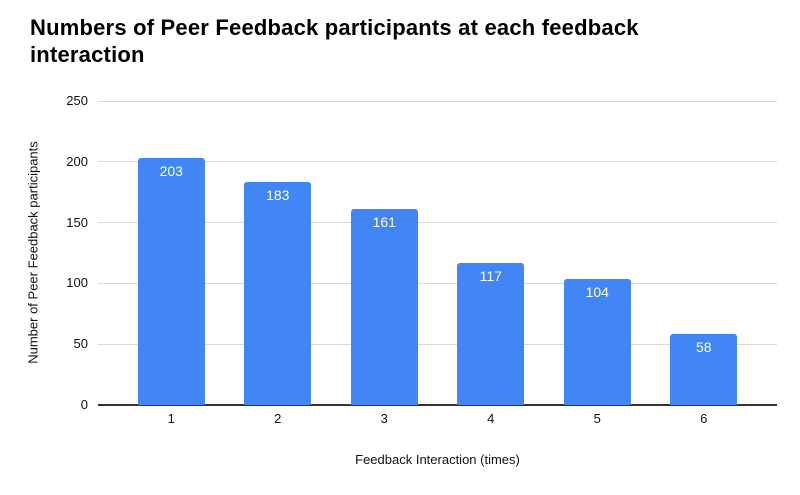  I want to click on x-tick-label-3: 3, so click(384, 418).